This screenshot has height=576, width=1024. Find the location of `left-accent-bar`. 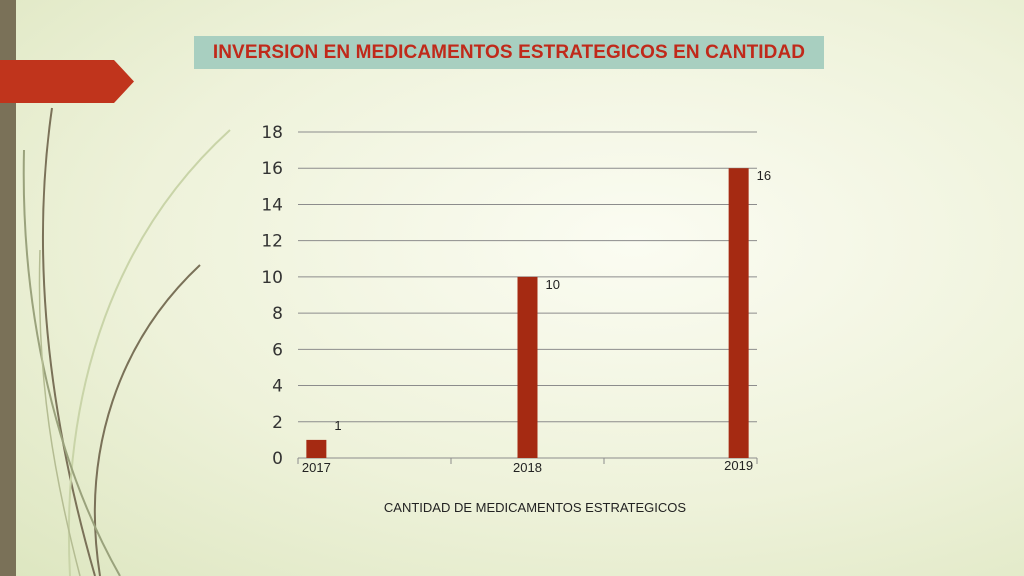

left-accent-bar is located at coordinates (8, 288).